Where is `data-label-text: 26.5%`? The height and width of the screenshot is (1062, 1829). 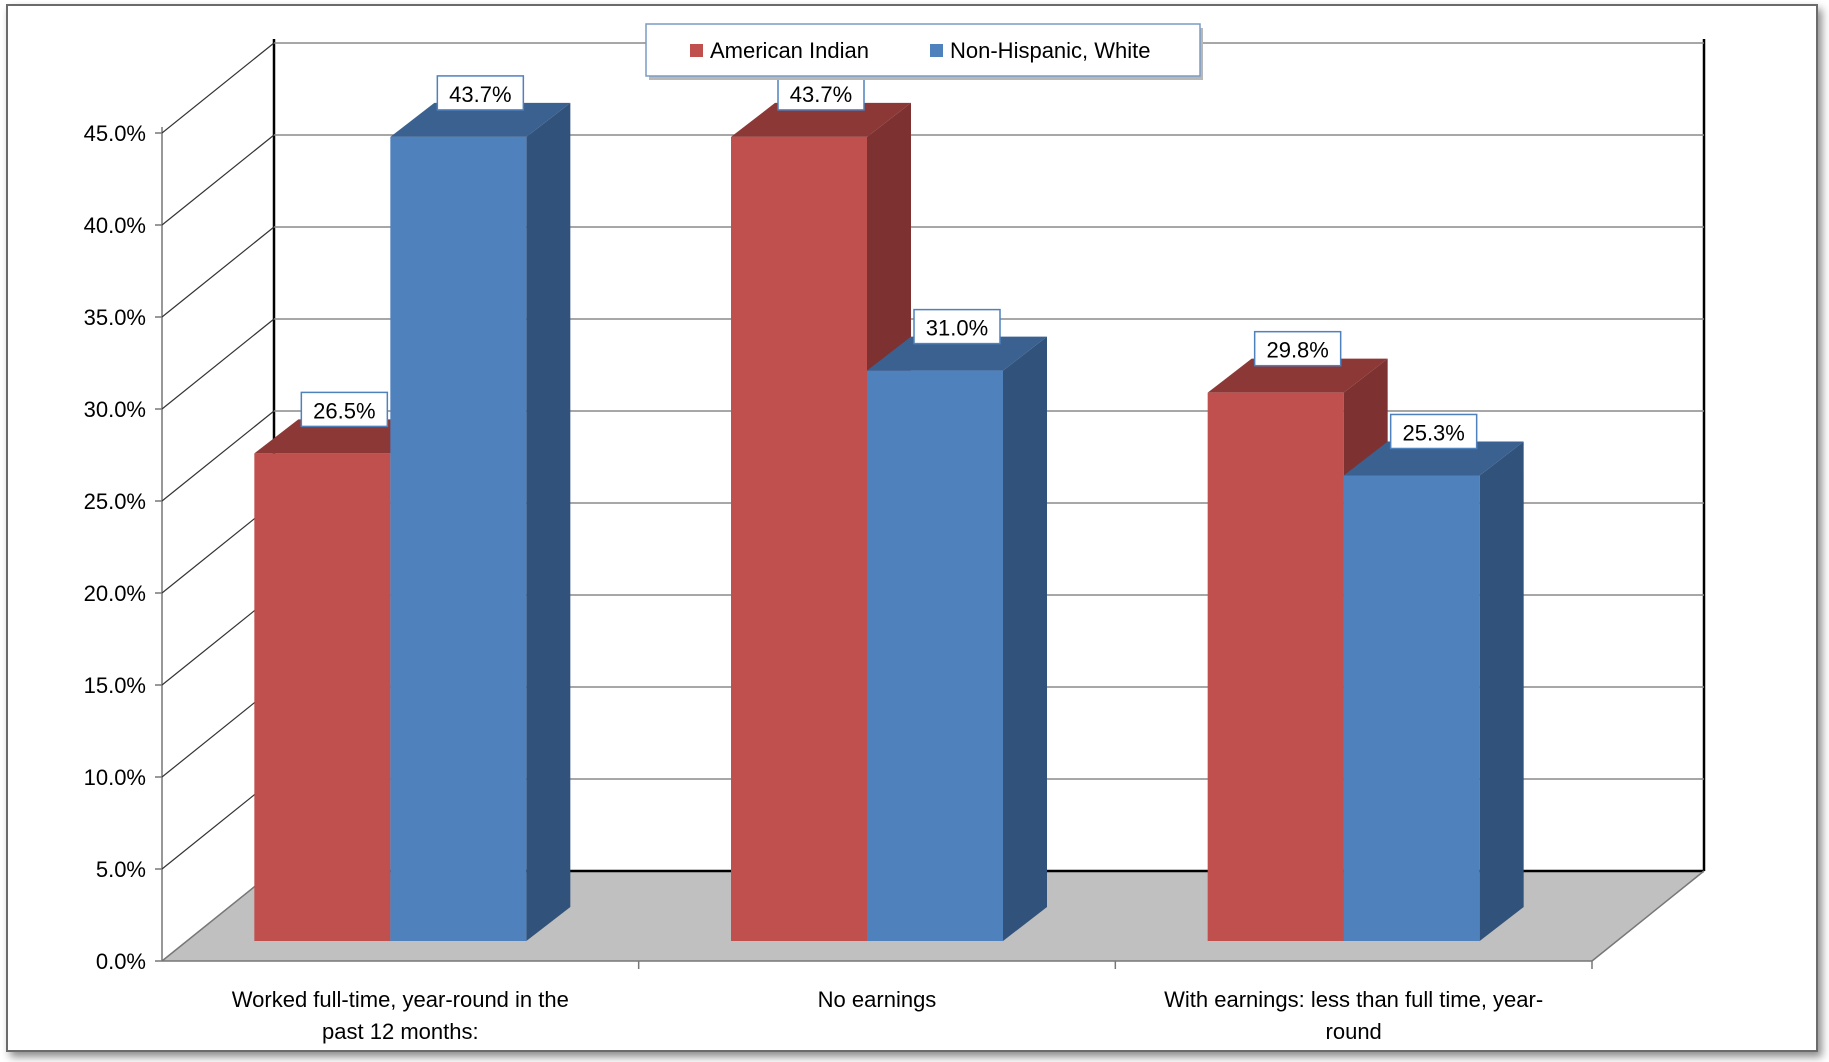
data-label-text: 26.5% is located at coordinates (344, 410).